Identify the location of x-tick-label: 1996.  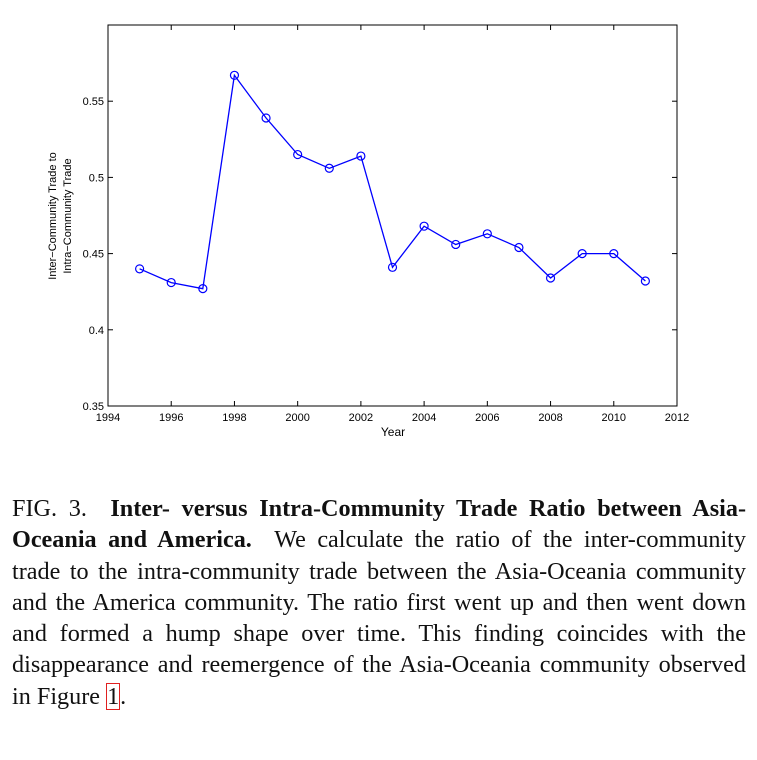
(171, 418).